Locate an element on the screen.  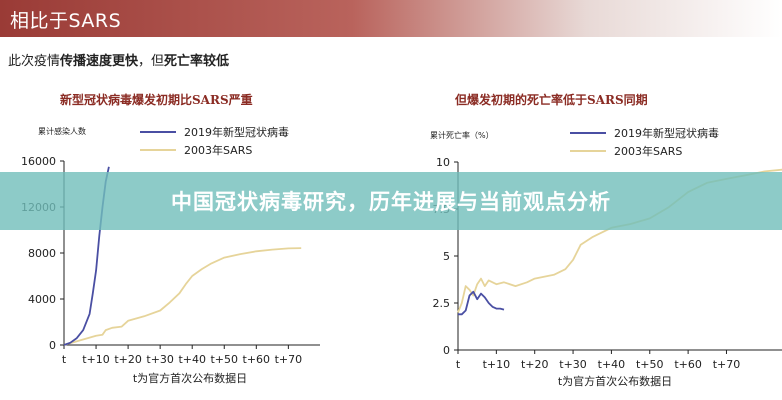
mortality-x-tick-label: t+20 is located at coordinates (535, 364).